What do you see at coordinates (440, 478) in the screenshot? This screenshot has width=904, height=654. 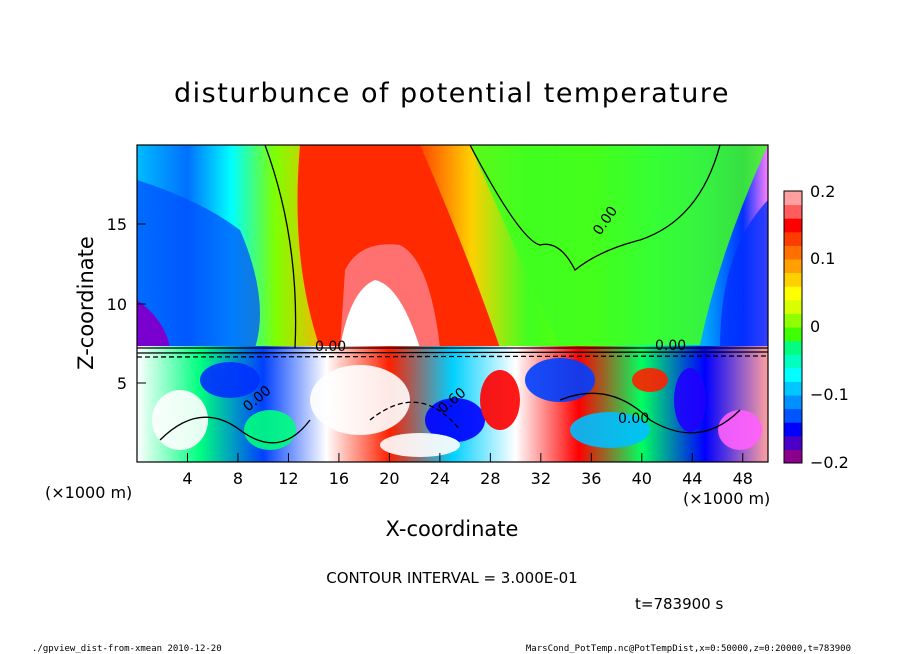 I see `x-tick-label: 24` at bounding box center [440, 478].